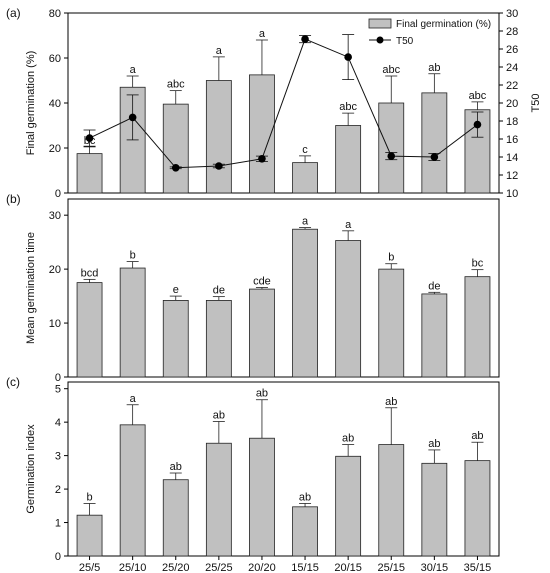 Image resolution: width=550 pixels, height=573 pixels. I want to click on significance-letter: bc, so click(478, 264).